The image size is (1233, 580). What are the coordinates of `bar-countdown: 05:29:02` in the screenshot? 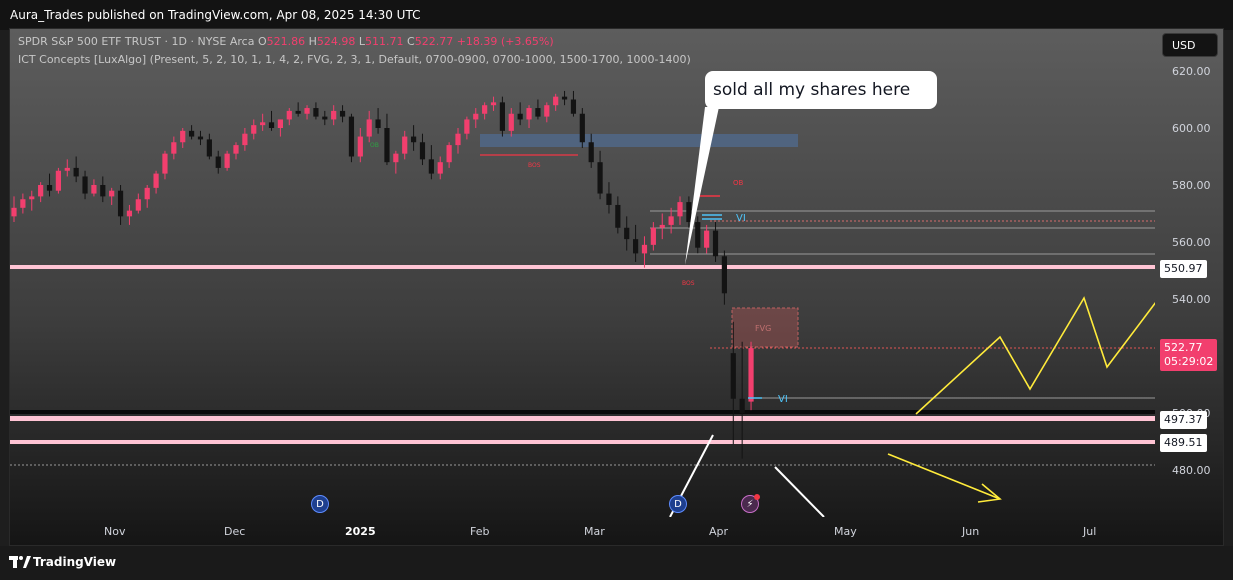 It's located at (1189, 361).